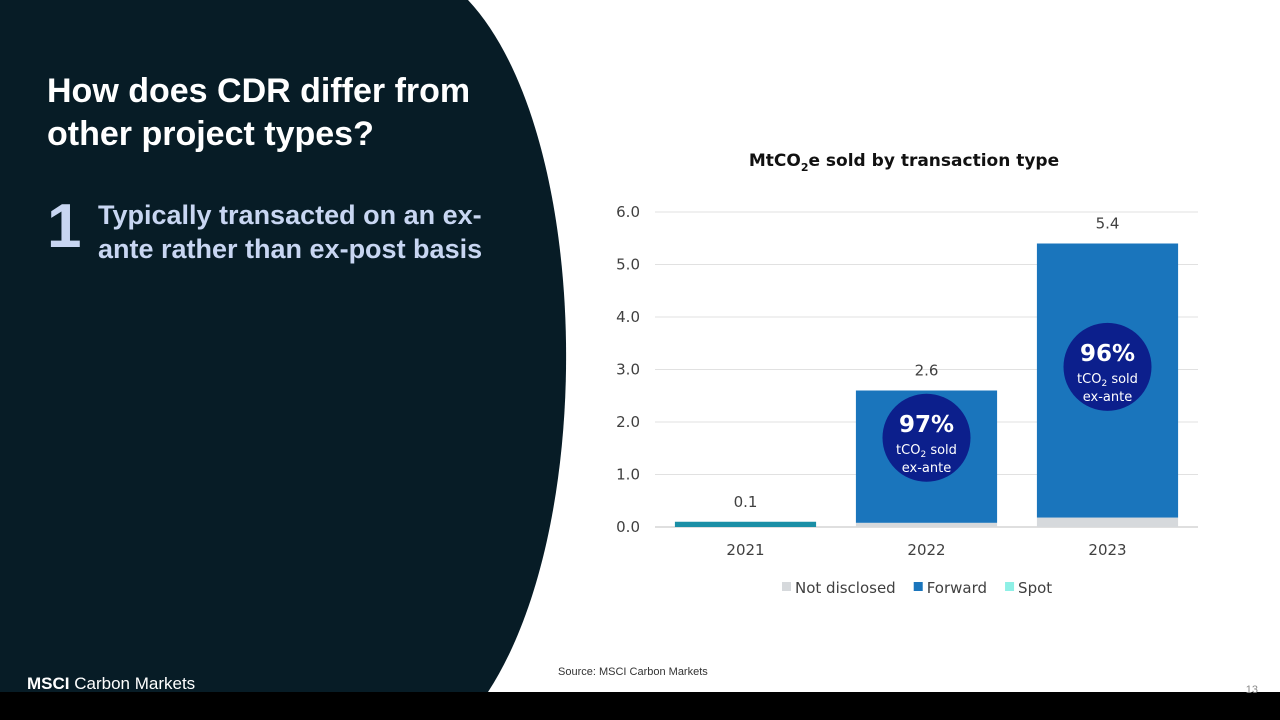  I want to click on brand-logo: MSCI Carbon Markets, so click(111, 683).